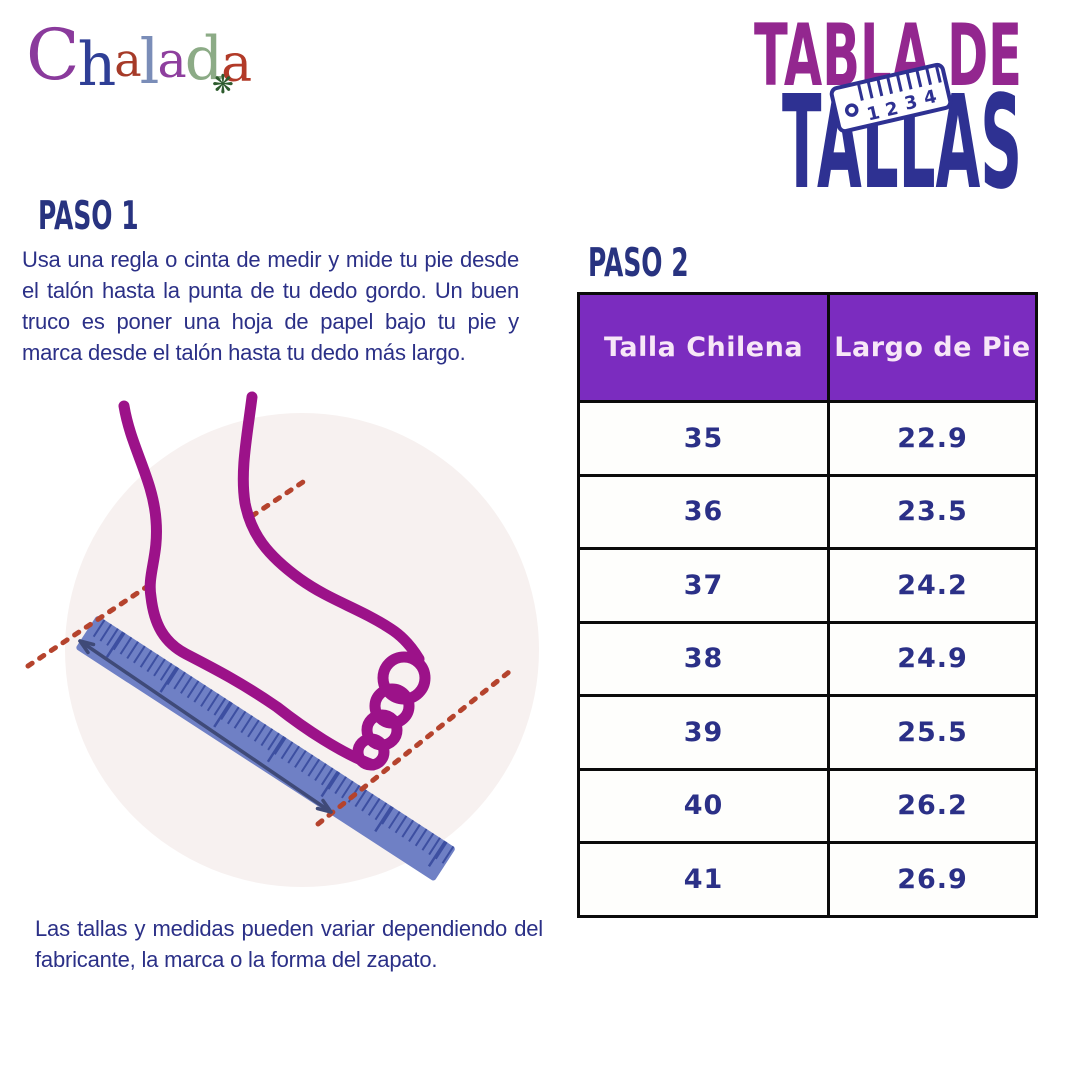  Describe the element at coordinates (703, 585) in the screenshot. I see `talla-cell: 37` at that location.